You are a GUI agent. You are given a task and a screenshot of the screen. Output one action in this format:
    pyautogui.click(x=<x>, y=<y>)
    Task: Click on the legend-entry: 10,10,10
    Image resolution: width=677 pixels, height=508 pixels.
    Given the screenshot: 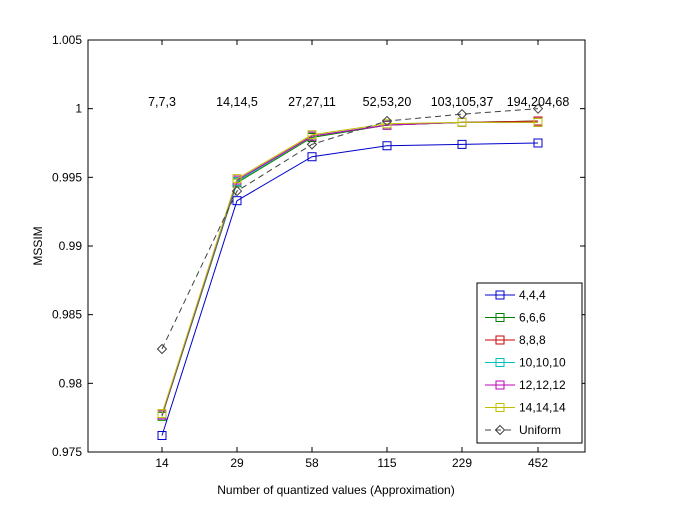 What is the action you would take?
    pyautogui.click(x=525, y=363)
    